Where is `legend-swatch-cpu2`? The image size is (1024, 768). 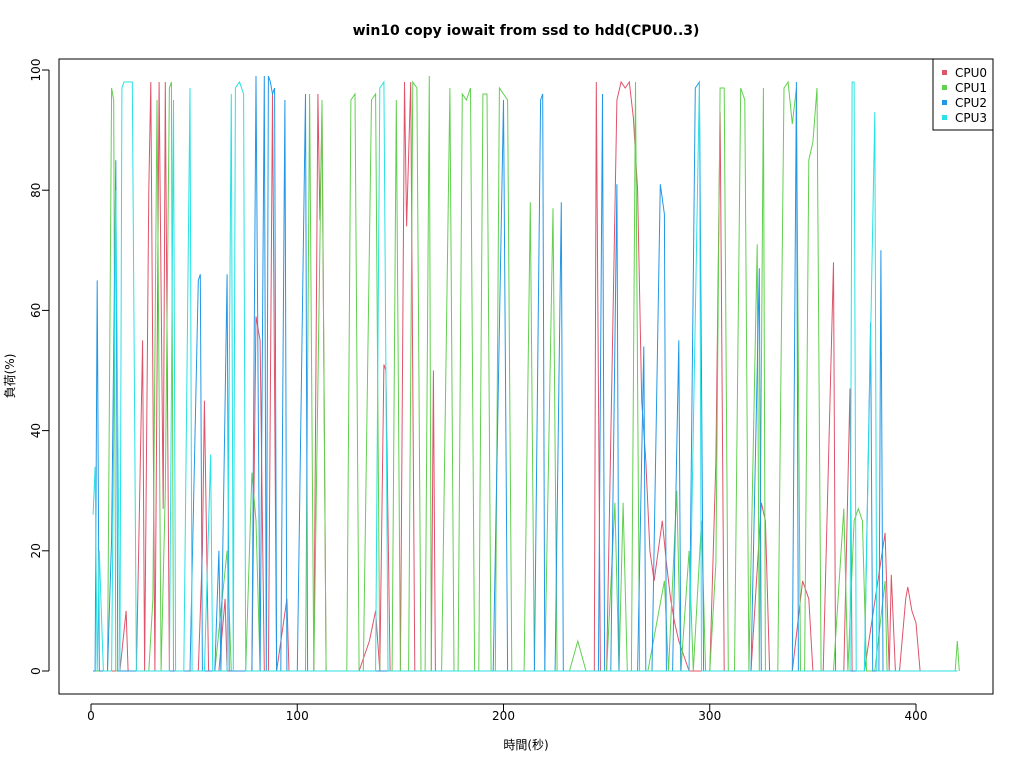 legend-swatch-cpu2 is located at coordinates (944, 102).